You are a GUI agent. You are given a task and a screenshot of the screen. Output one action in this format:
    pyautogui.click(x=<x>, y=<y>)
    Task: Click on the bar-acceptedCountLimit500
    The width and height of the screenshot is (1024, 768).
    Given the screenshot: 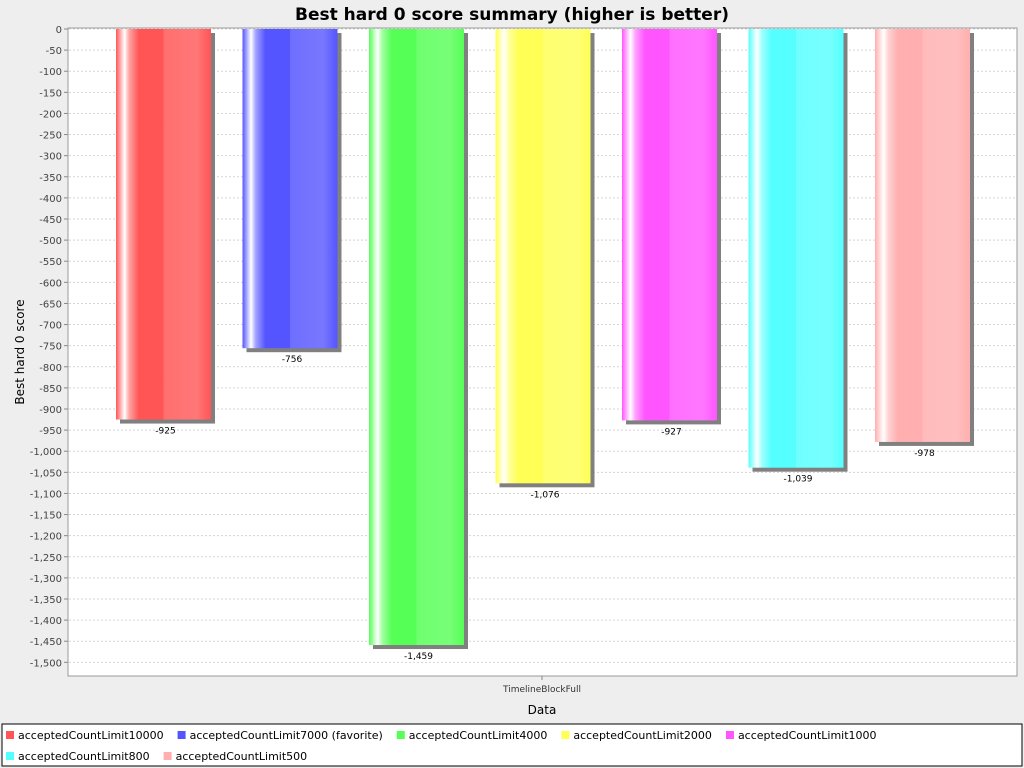 What is the action you would take?
    pyautogui.click(x=922, y=235)
    